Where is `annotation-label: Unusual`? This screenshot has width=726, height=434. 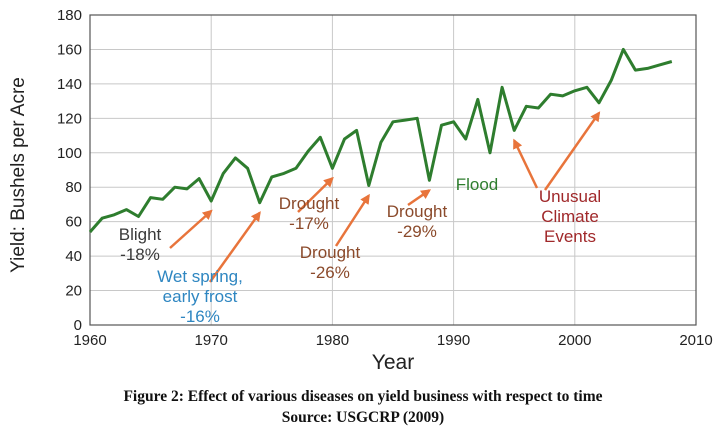
annotation-label: Unusual is located at coordinates (570, 196).